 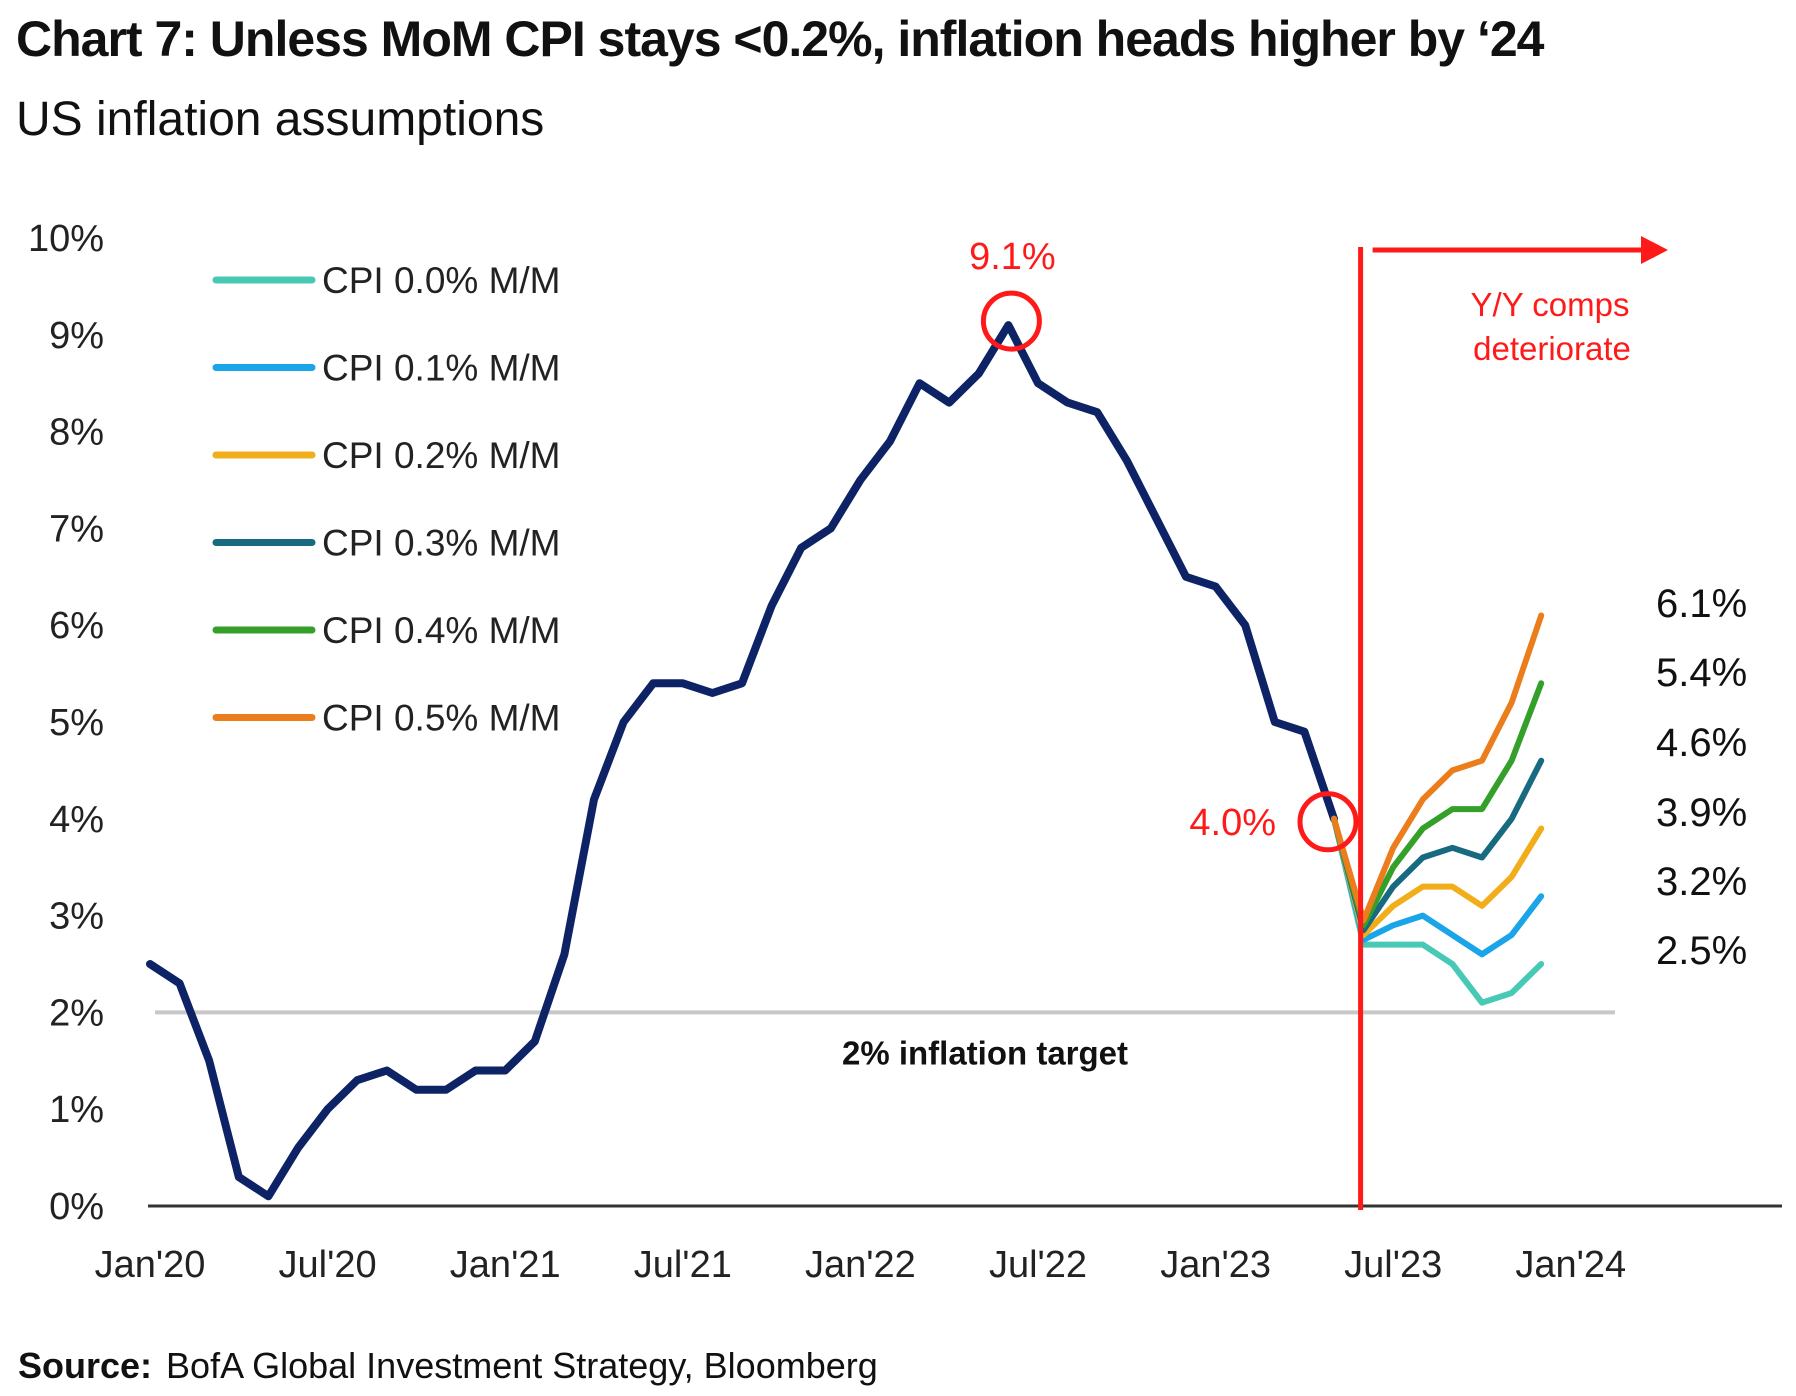 I want to click on peak-highlight-circle, so click(x=1011, y=321).